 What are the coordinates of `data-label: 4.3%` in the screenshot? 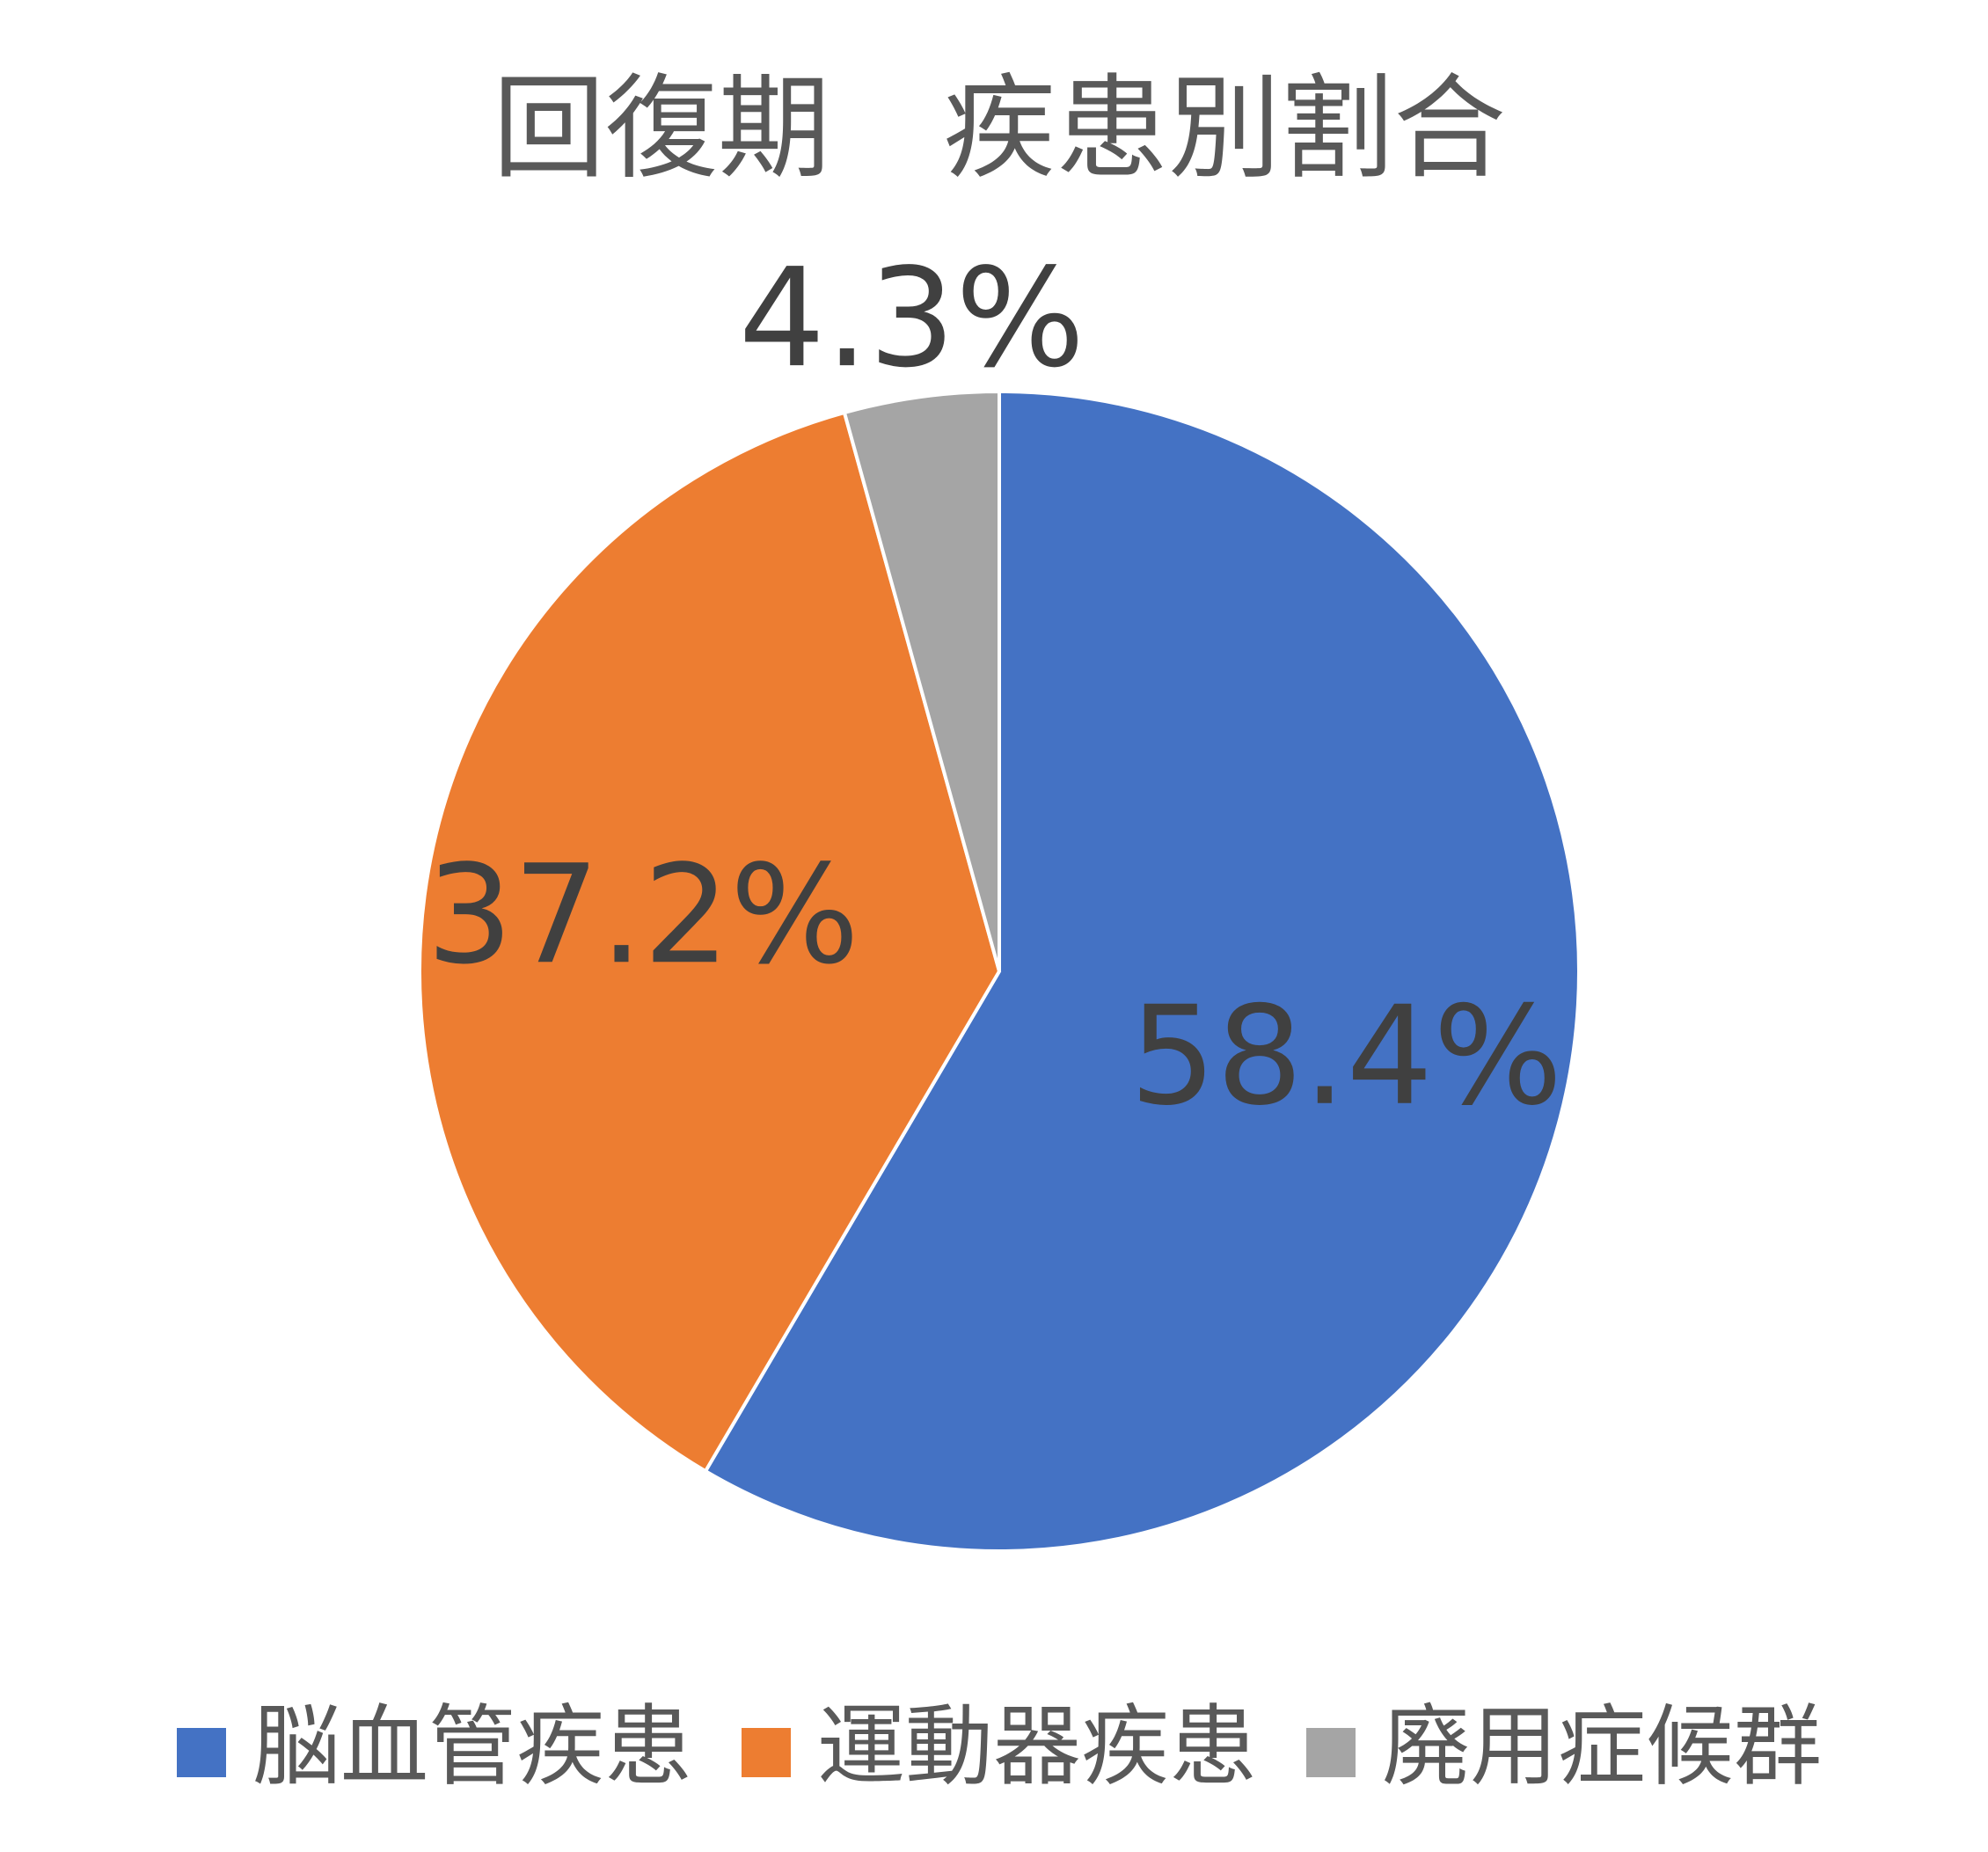 It's located at (912, 318).